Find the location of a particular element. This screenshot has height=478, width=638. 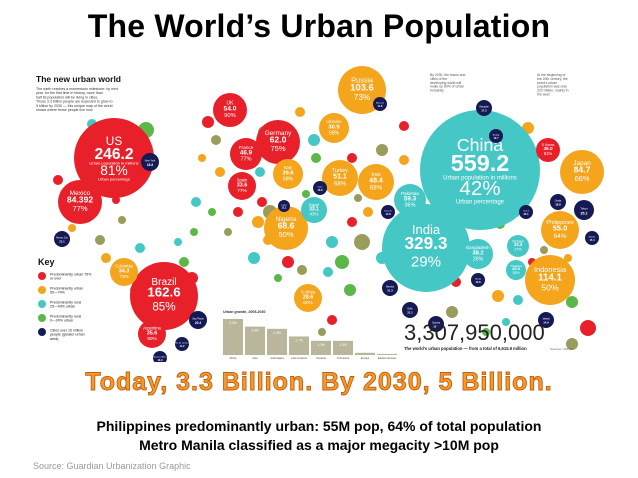

country-value: 34.3 is located at coordinates (124, 271).